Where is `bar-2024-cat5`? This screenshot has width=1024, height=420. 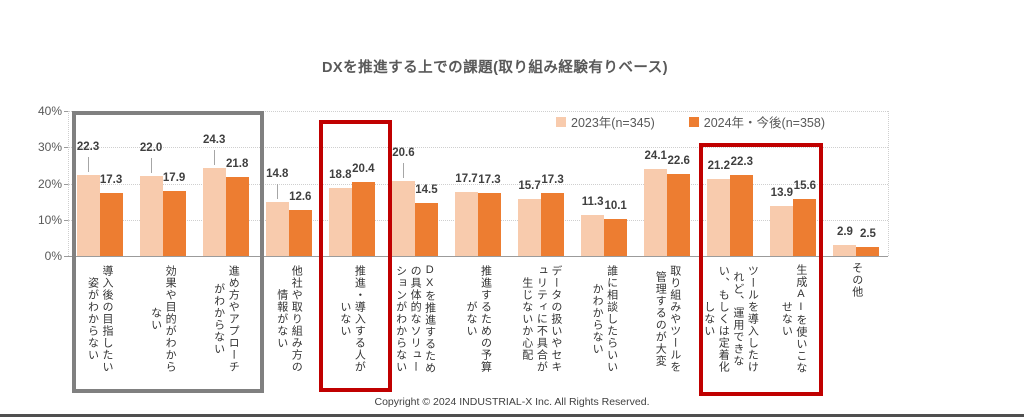 bar-2024-cat5 is located at coordinates (363, 219).